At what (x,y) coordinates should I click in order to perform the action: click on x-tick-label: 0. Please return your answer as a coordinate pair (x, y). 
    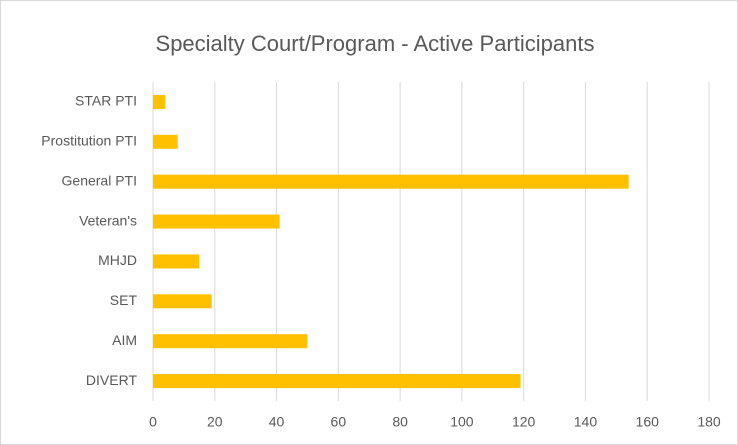
    Looking at the image, I should click on (153, 422).